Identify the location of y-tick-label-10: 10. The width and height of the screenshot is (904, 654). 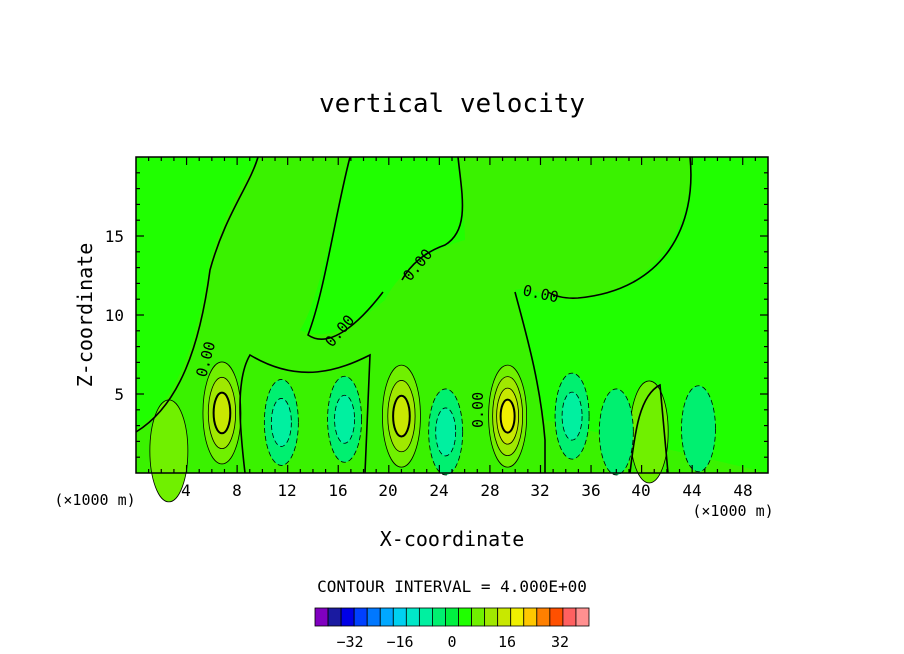
(114, 315).